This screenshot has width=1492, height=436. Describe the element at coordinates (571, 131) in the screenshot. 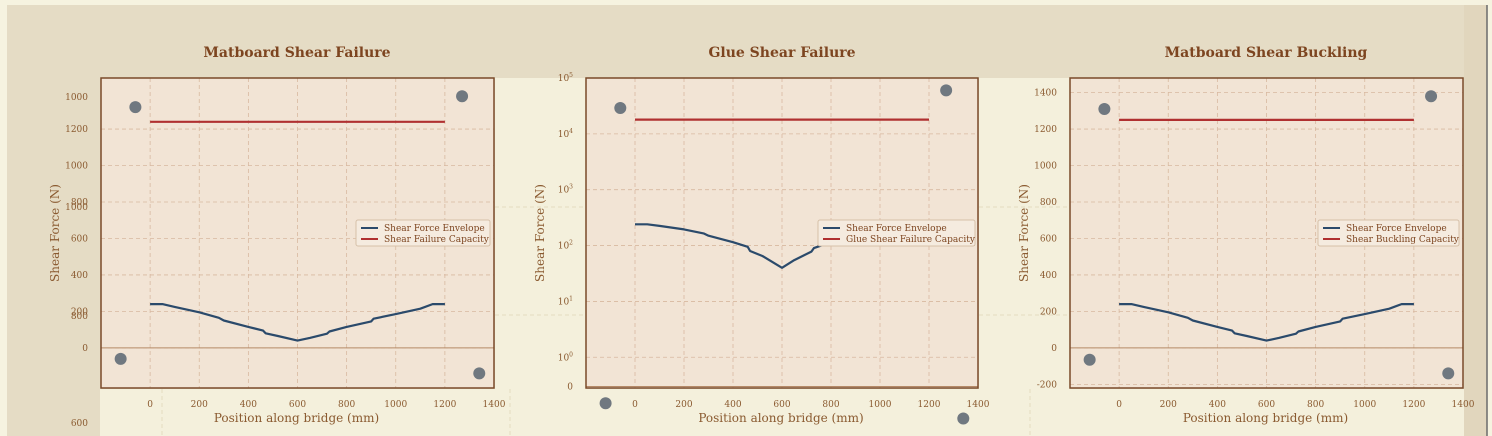

I see `y-tick-exponent: 4` at that location.